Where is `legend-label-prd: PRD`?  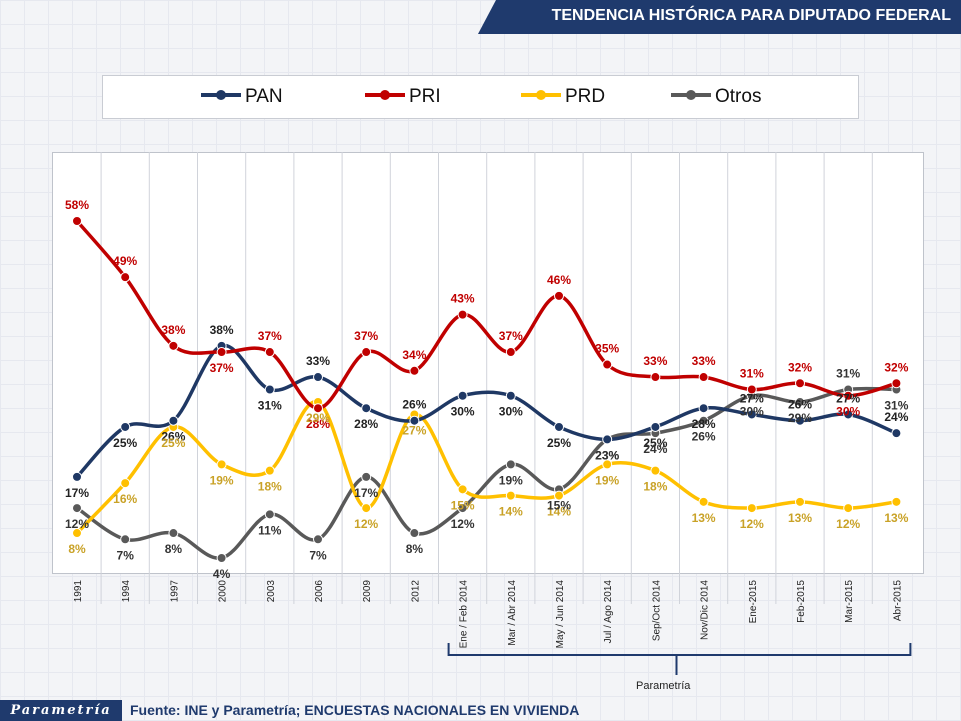
legend-label-prd: PRD is located at coordinates (585, 96).